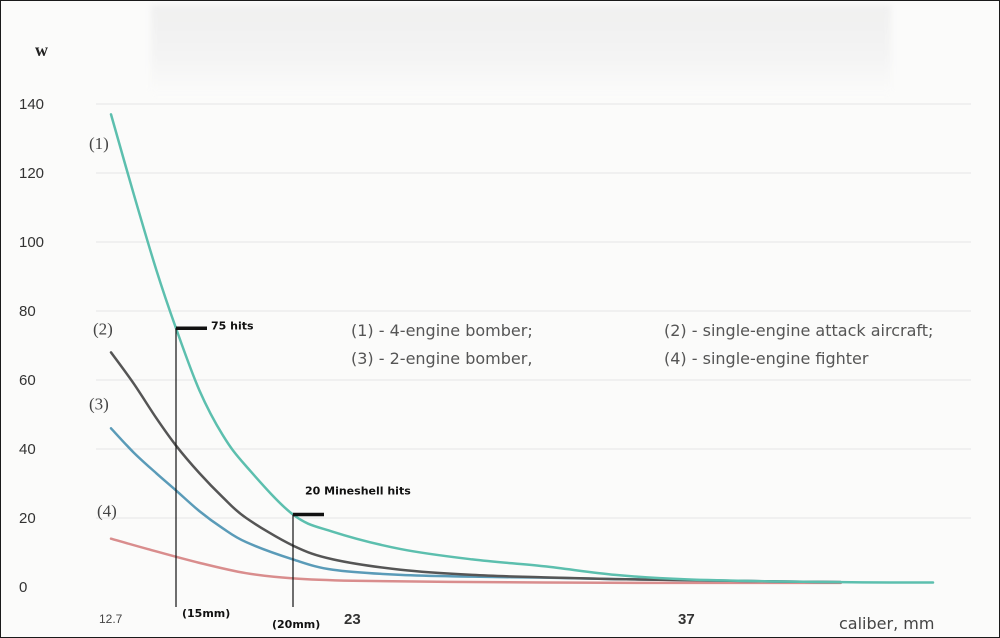 The image size is (1000, 638). Describe the element at coordinates (206, 613) in the screenshot. I see `annotation-caliber-label: (15mm)` at that location.